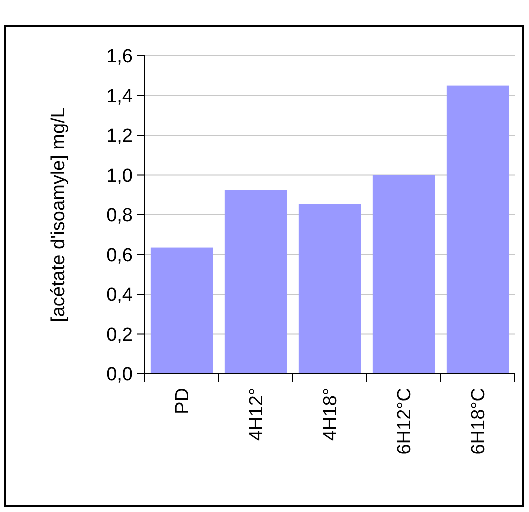 The height and width of the screenshot is (512, 529). What do you see at coordinates (257, 415) in the screenshot?
I see `x-tick-label: 4H12°` at bounding box center [257, 415].